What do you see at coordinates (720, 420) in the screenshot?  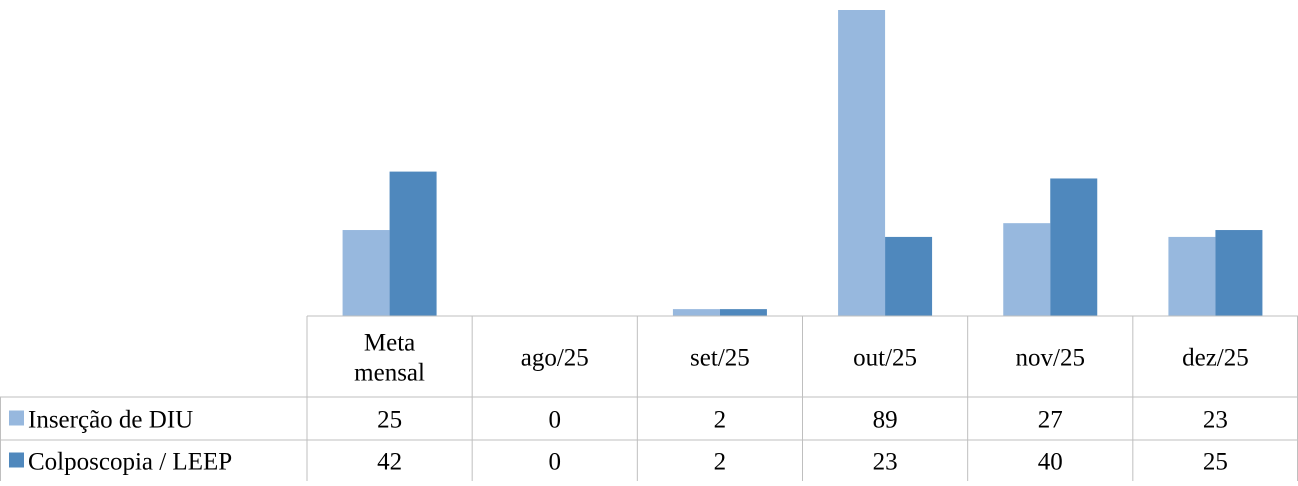 I see `data-label-0-2: 2` at bounding box center [720, 420].